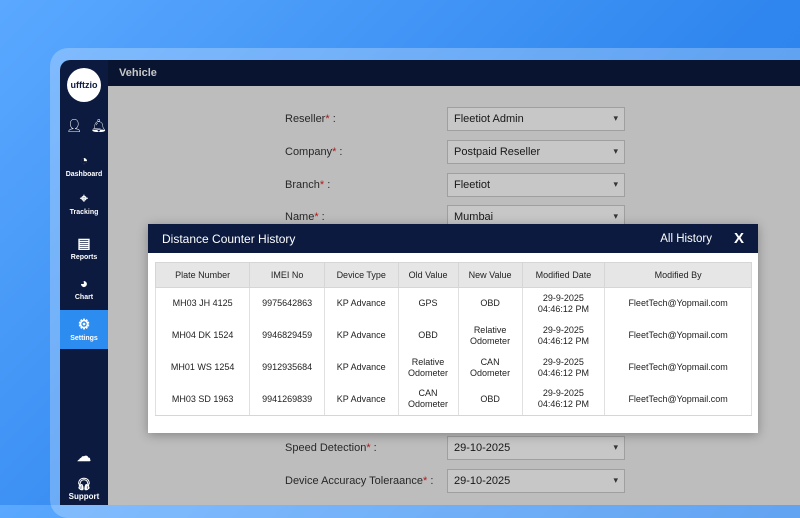  Describe the element at coordinates (84, 160) in the screenshot. I see `speedometer-icon: ◔` at that location.